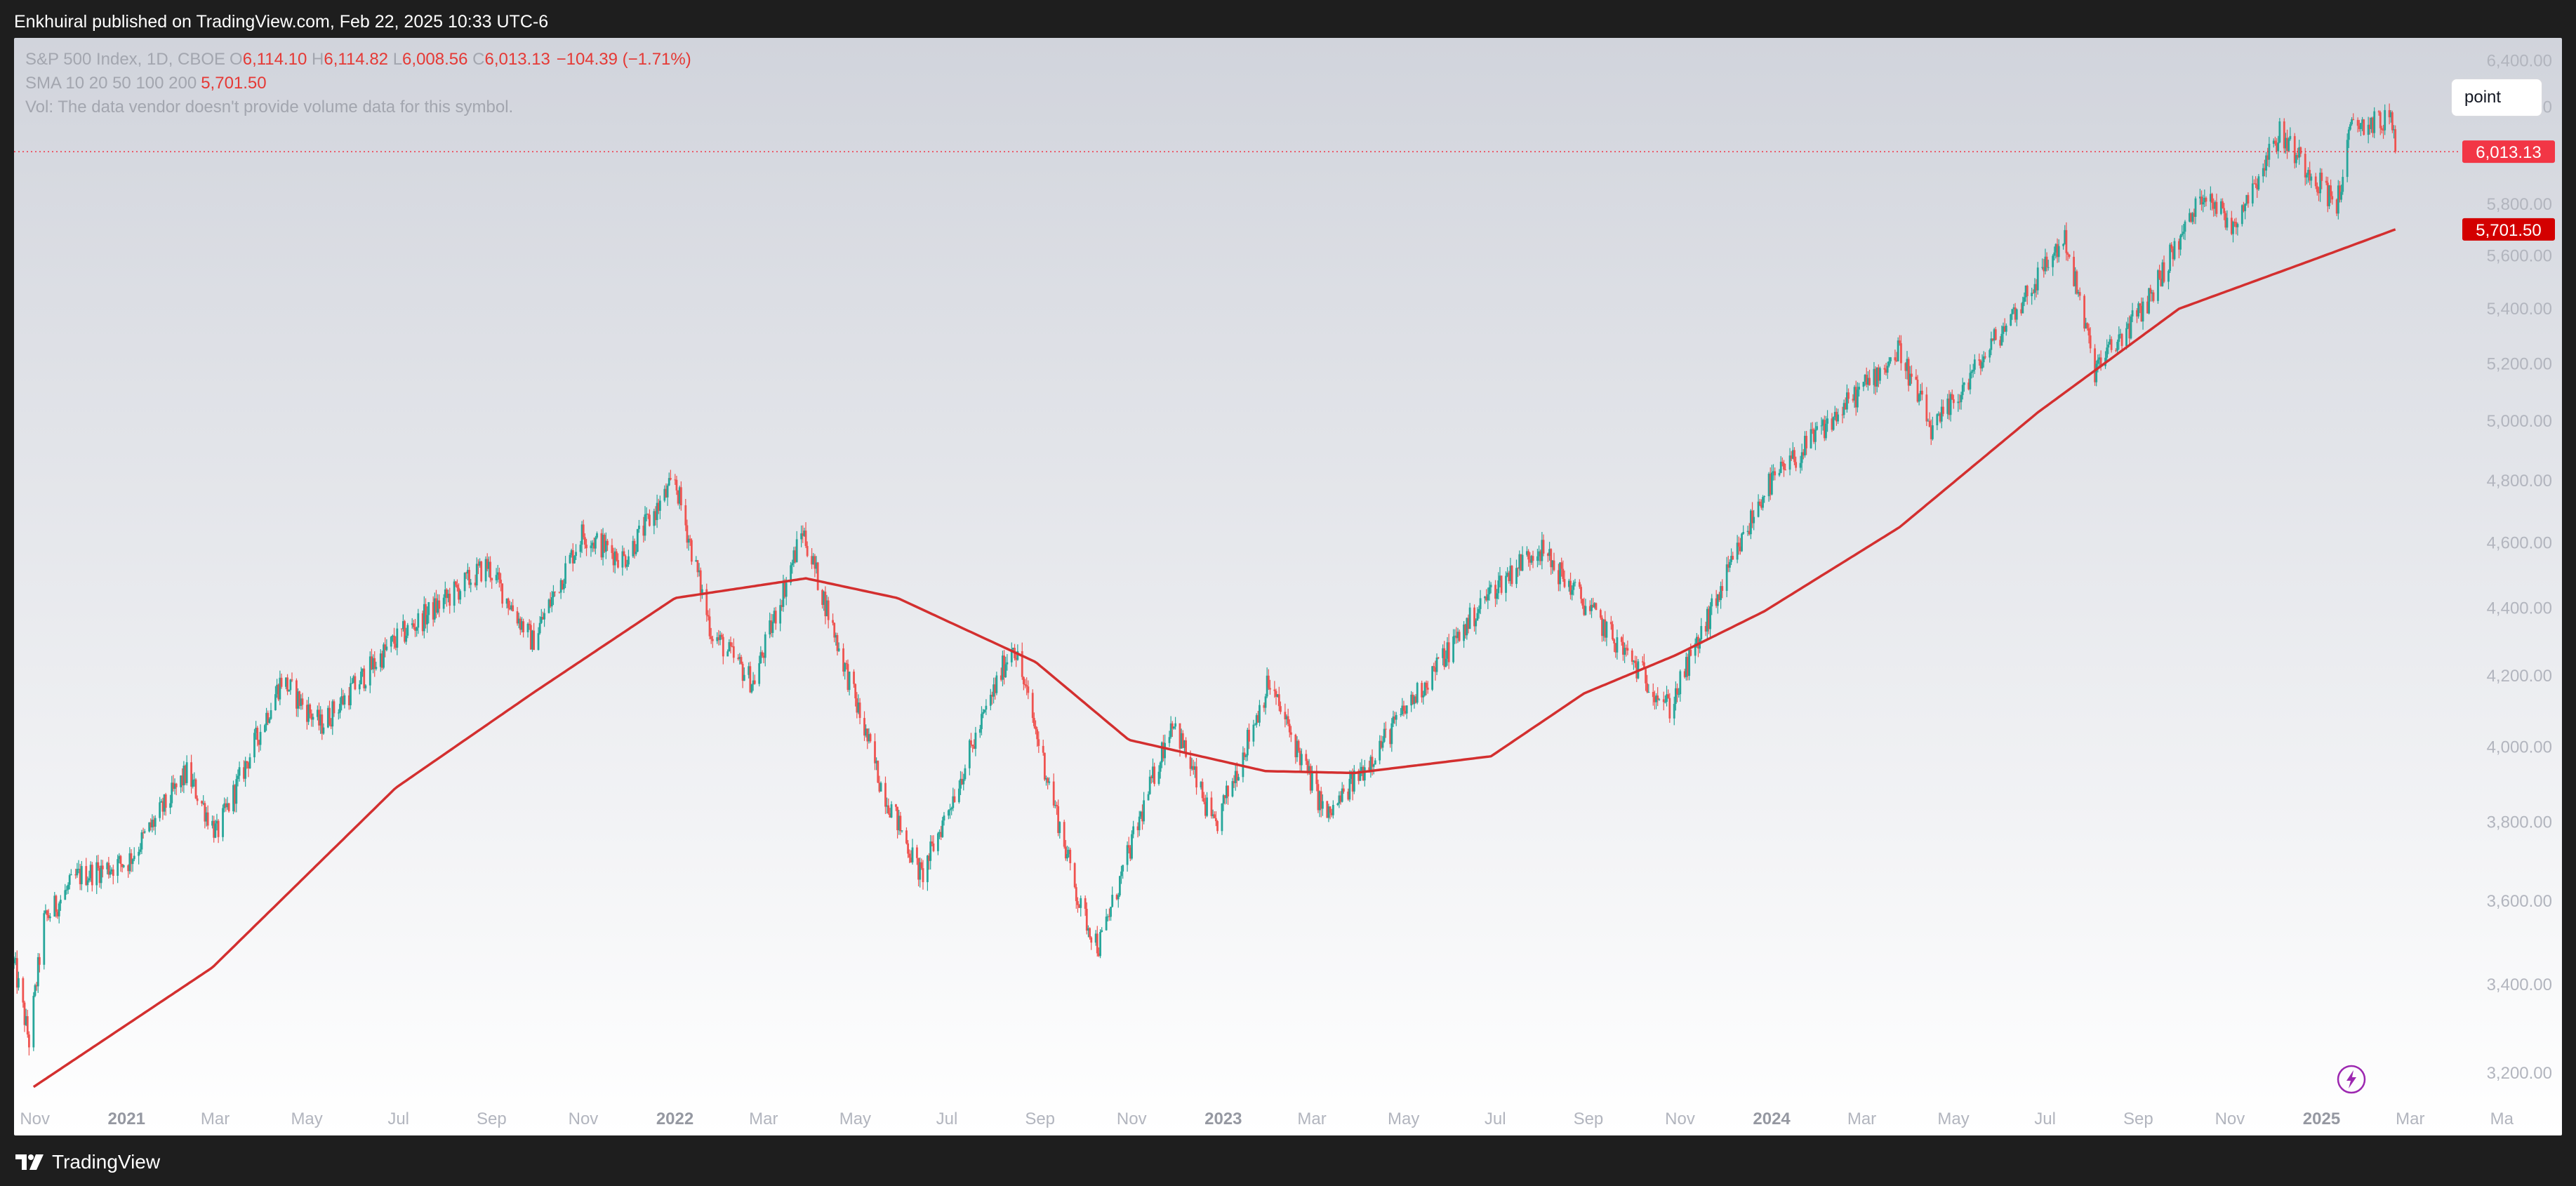 The image size is (2576, 1186). I want to click on y-tick-label: 4,200.00, so click(2520, 677).